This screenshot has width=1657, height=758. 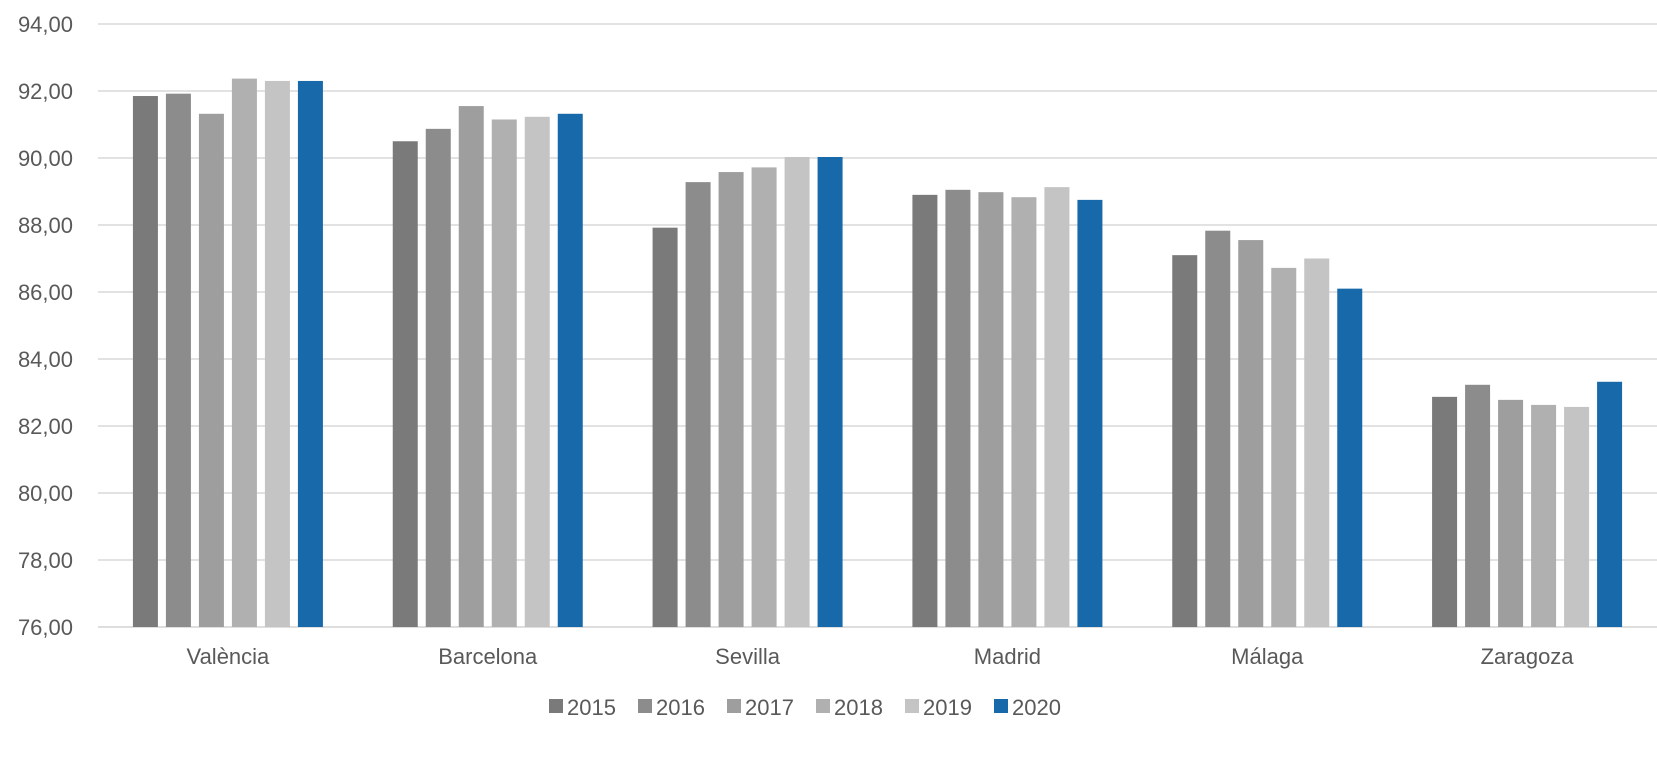 I want to click on category-label: Sevilla, so click(x=748, y=656).